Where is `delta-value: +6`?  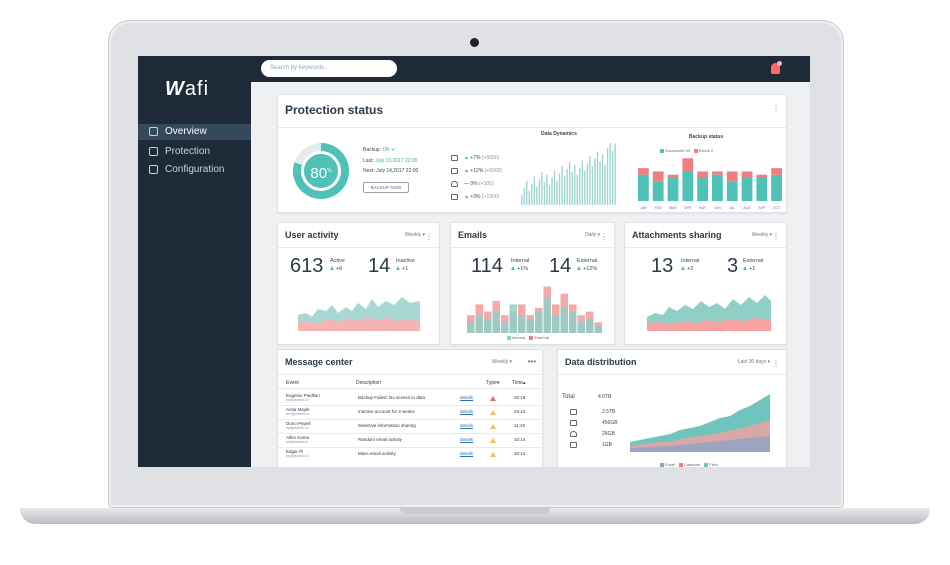 delta-value: +6 is located at coordinates (339, 269).